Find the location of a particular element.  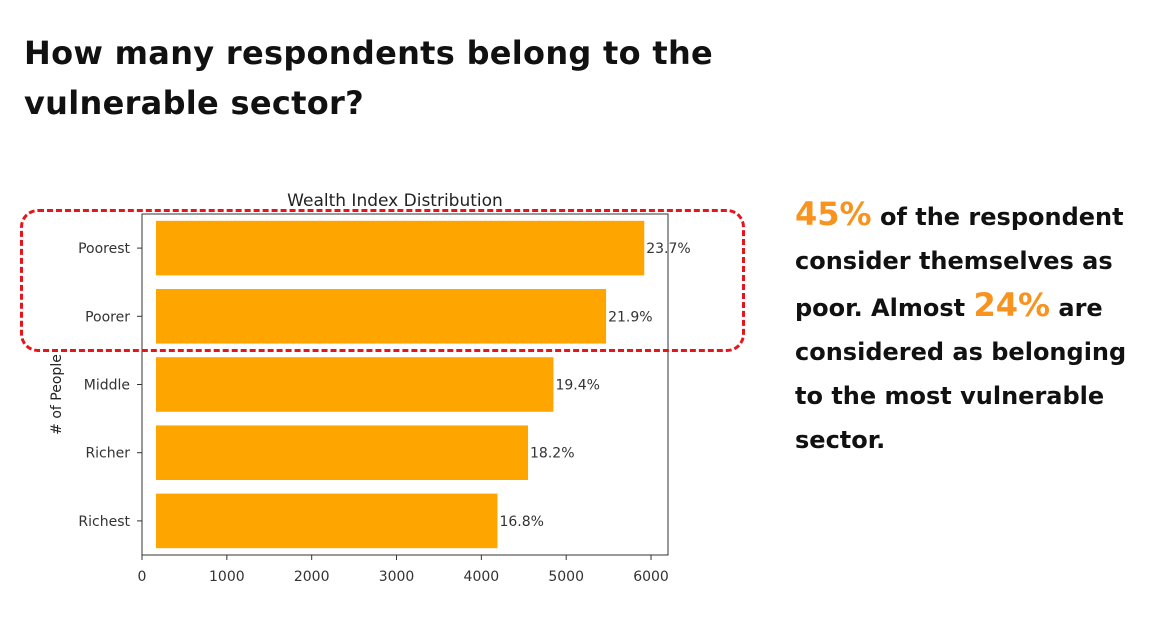

x-tick-label-1000: 1000 is located at coordinates (227, 577).